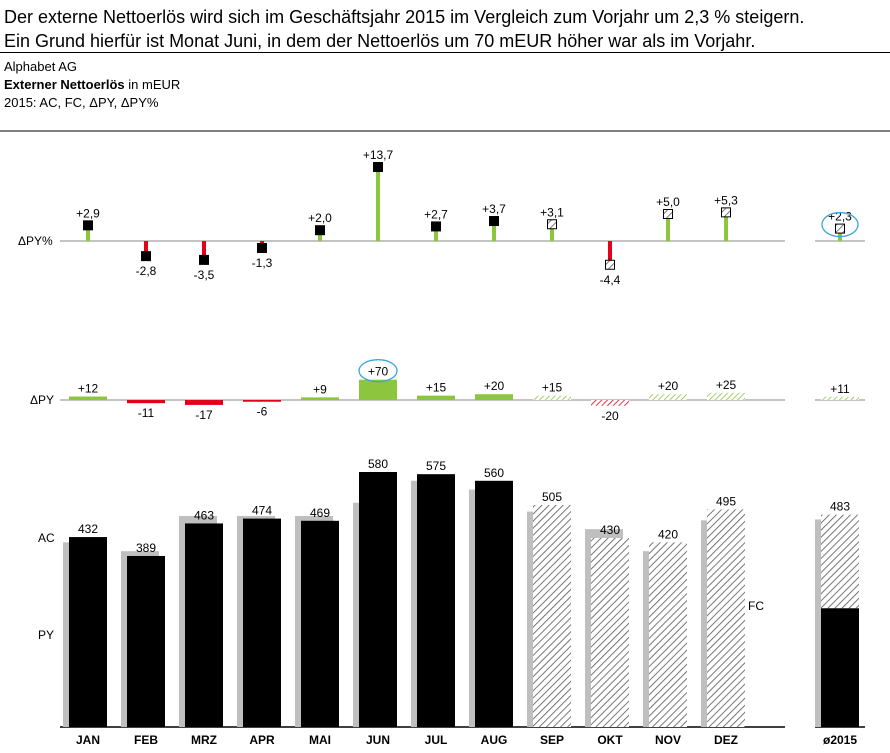  I want to click on month-aug-dpy-pct-marker, so click(494, 221).